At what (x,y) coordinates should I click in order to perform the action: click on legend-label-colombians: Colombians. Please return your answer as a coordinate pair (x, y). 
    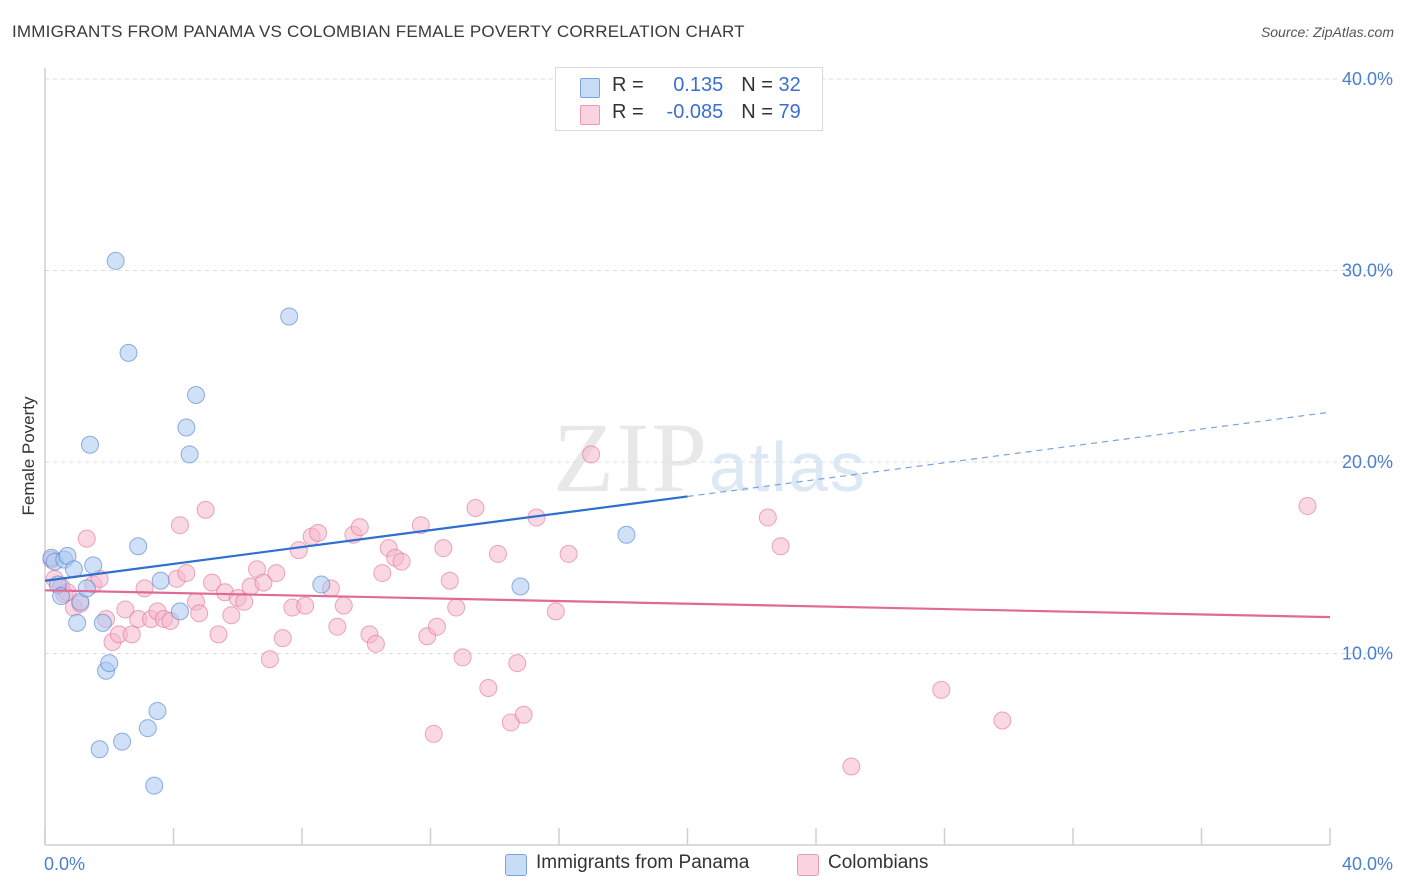
    Looking at the image, I should click on (878, 862).